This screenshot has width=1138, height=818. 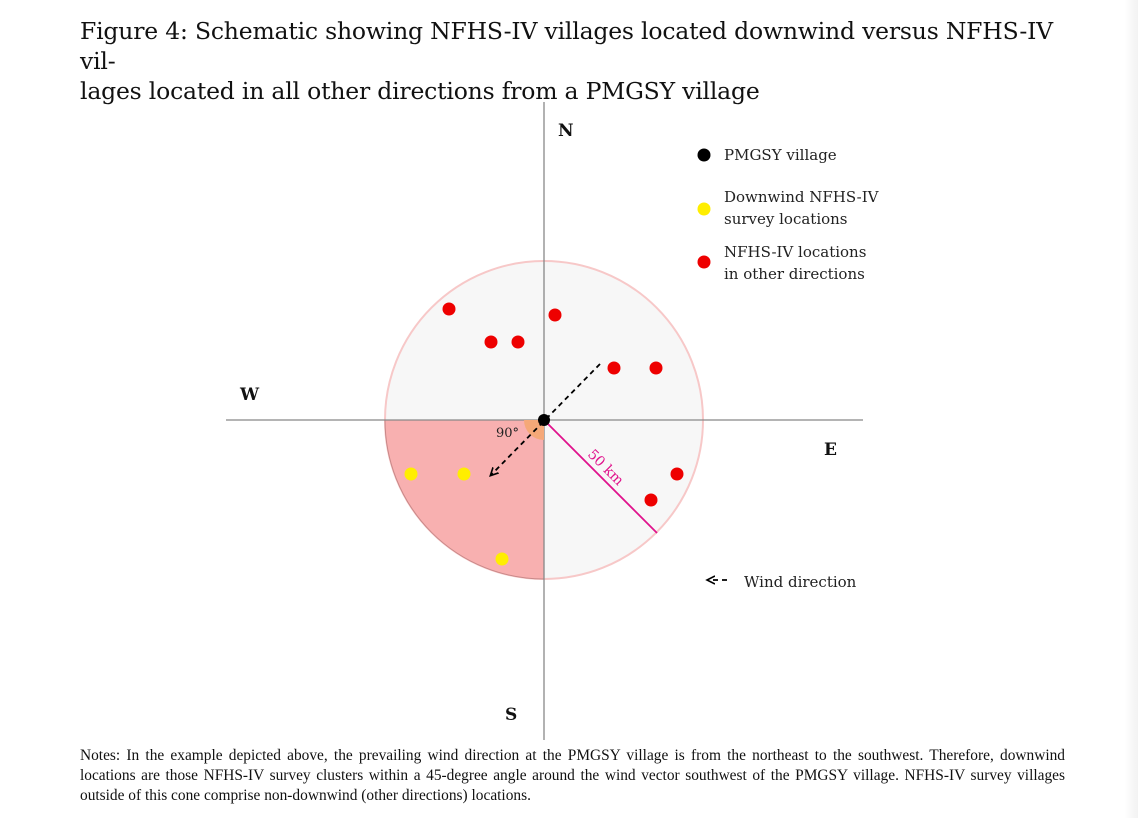 I want to click on downwind-sector-arc, so click(x=464, y=499).